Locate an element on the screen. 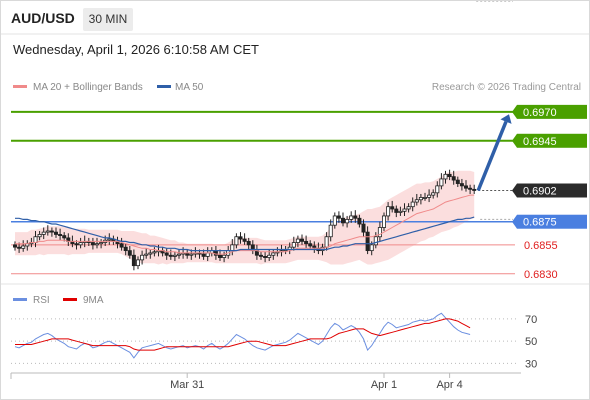 The height and width of the screenshot is (400, 590). rsi-tick-50: 50 is located at coordinates (531, 342).